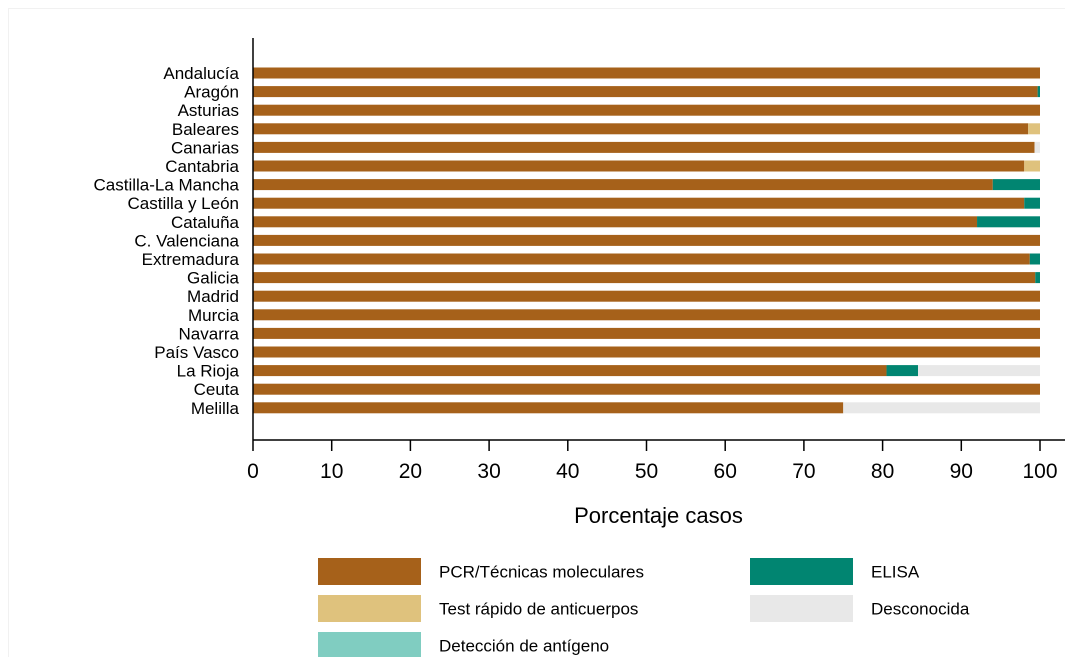  What do you see at coordinates (217, 389) in the screenshot?
I see `category-label-ceuta: Ceuta` at bounding box center [217, 389].